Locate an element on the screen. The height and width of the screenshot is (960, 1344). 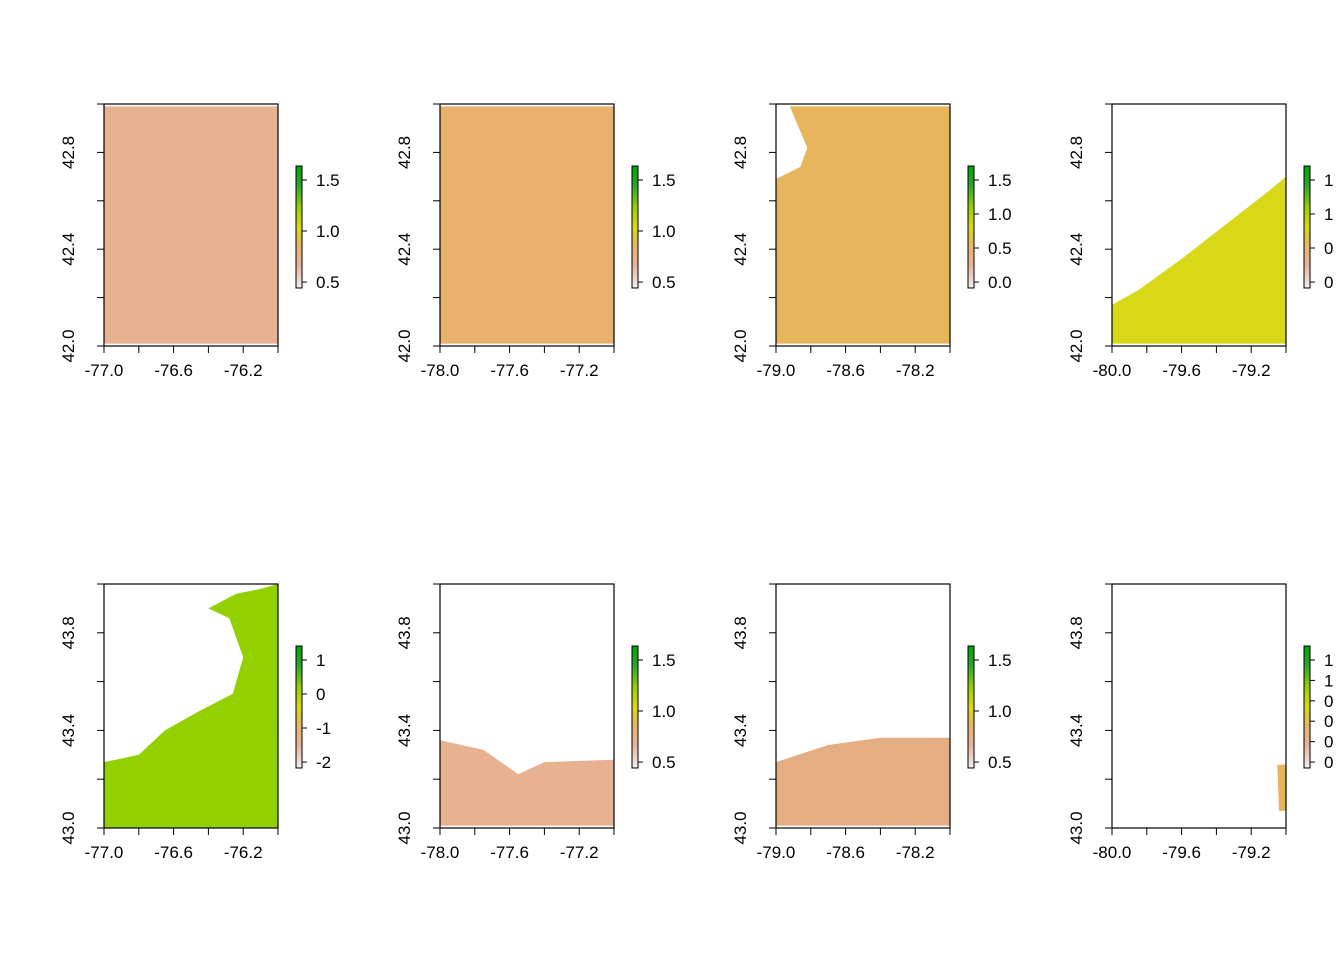
x-tick-label: -78.6 is located at coordinates (845, 852).